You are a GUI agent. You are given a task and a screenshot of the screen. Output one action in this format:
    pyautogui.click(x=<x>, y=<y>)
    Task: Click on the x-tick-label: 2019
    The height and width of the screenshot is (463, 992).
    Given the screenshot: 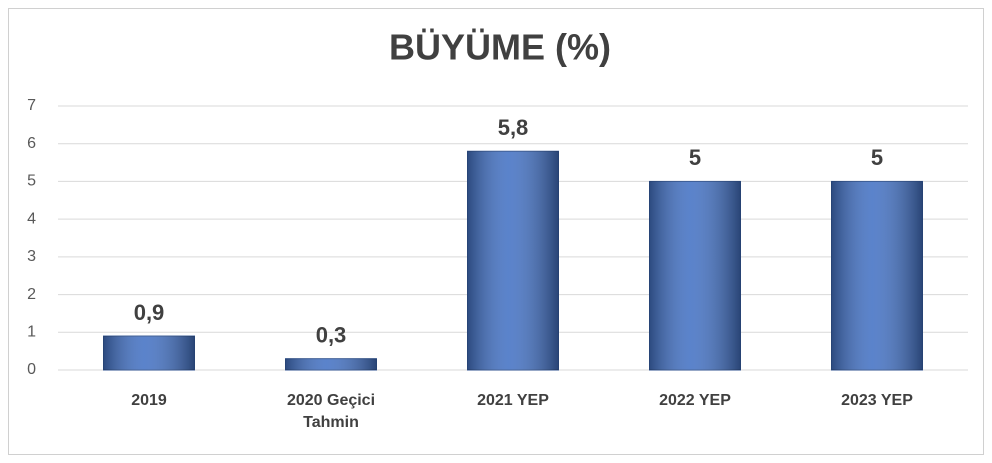 What is the action you would take?
    pyautogui.click(x=149, y=400)
    